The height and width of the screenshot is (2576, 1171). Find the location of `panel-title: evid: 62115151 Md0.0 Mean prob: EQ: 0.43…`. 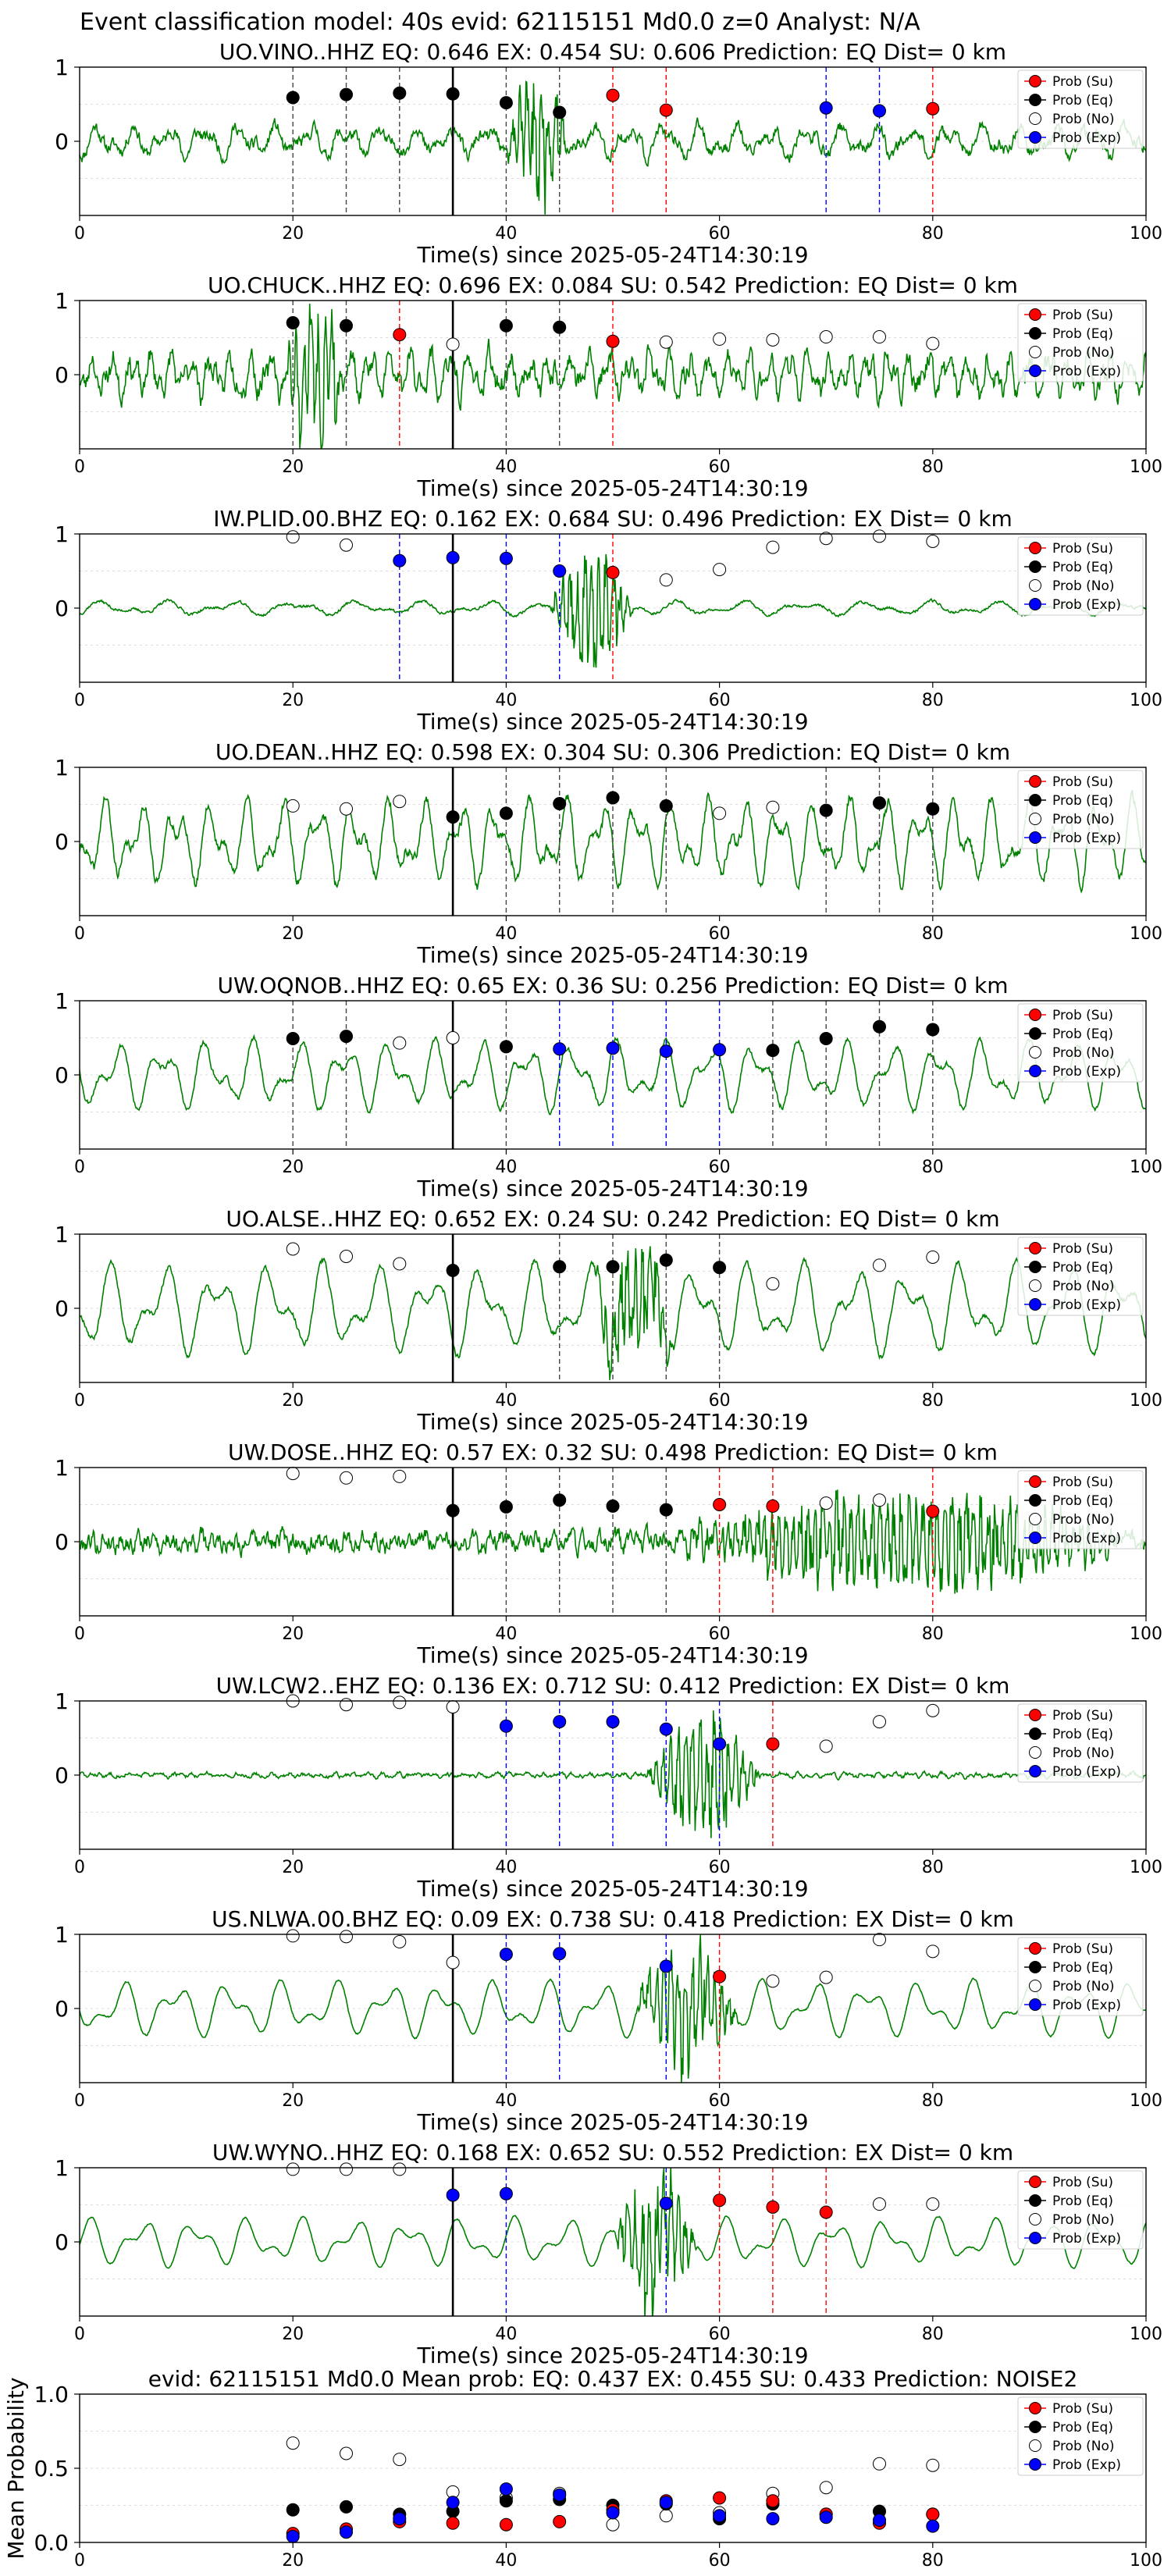

panel-title: evid: 62115151 Md0.0 Mean prob: EQ: 0.43… is located at coordinates (613, 2379).